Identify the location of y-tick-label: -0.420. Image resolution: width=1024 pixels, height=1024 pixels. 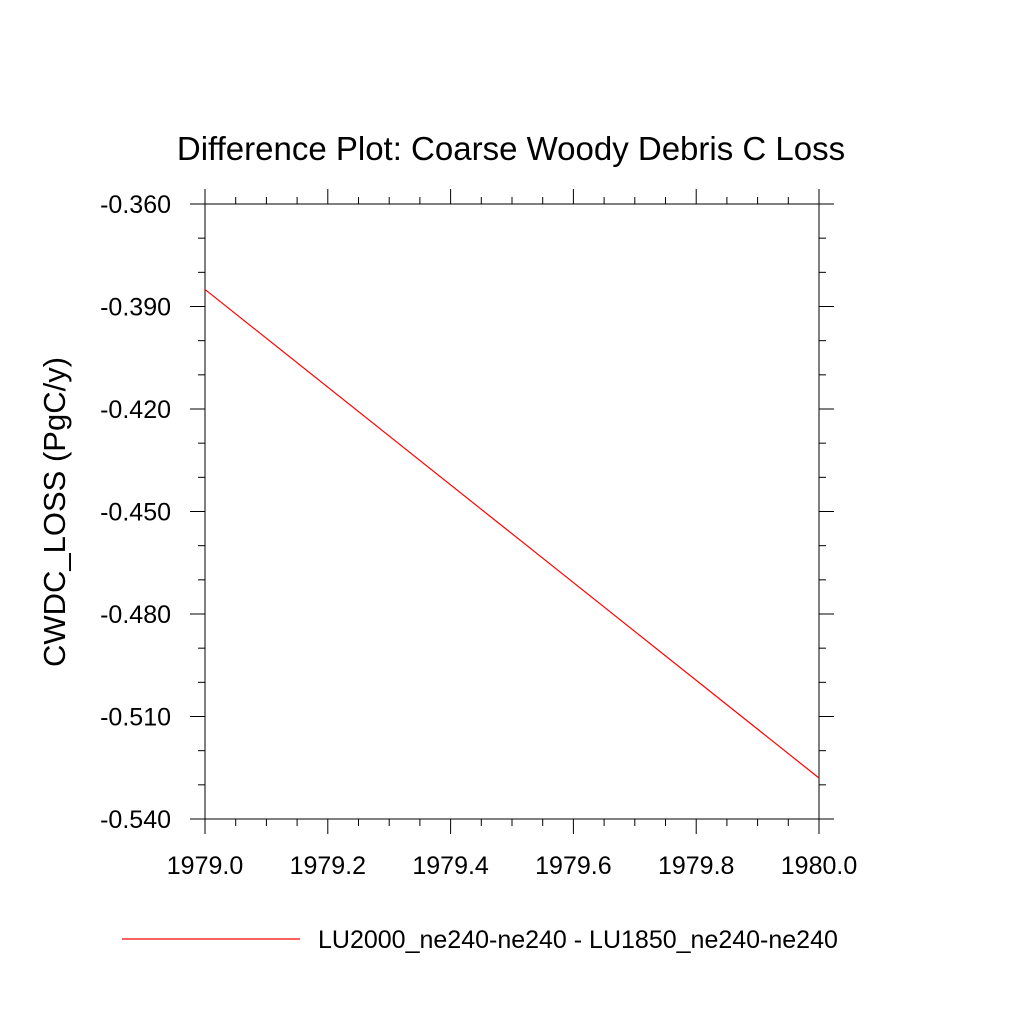
(135, 410).